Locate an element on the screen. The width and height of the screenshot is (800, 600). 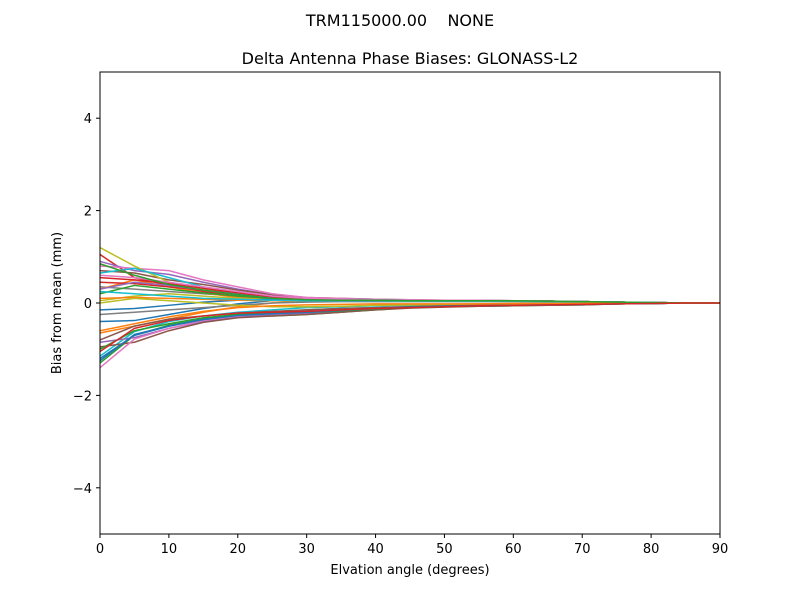
figure-suptitle: TRM115000.00 NONE is located at coordinates (399, 20).